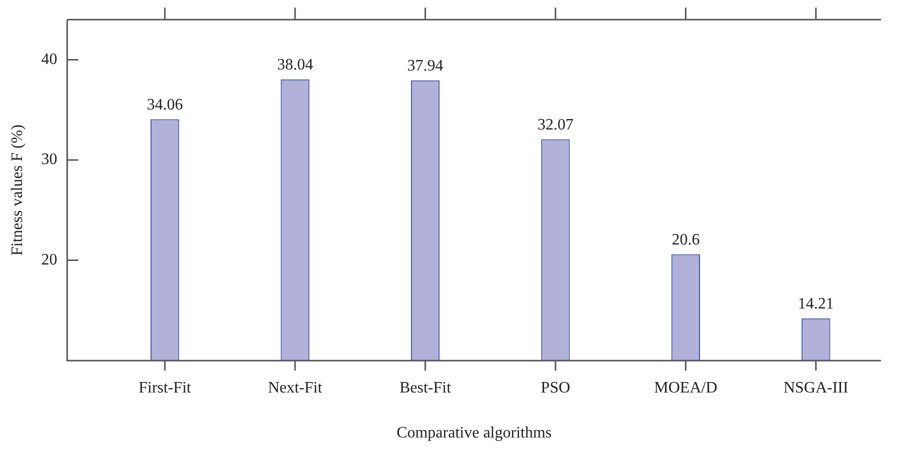 The image size is (901, 451). Describe the element at coordinates (815, 387) in the screenshot. I see `x-tick-label: NSGA-III` at that location.